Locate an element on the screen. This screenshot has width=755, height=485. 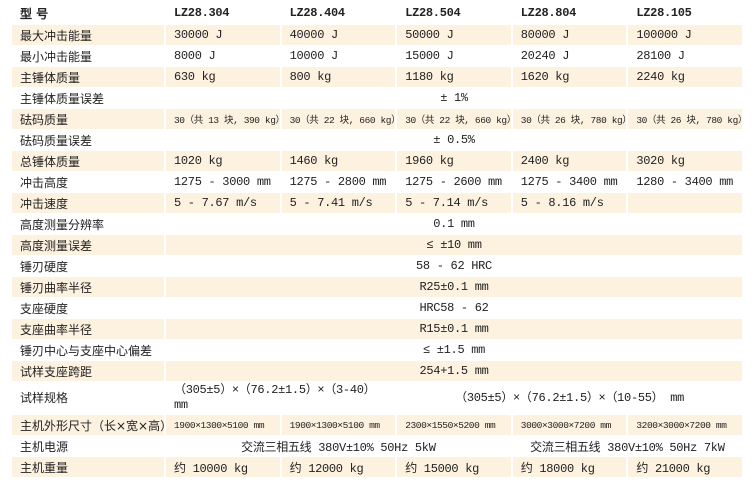
model-lz28-304: LZ28.304 is located at coordinates (202, 13).